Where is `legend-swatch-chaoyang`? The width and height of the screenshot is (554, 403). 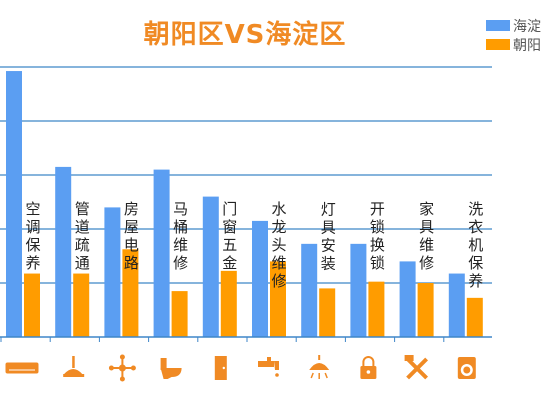 legend-swatch-chaoyang is located at coordinates (498, 44).